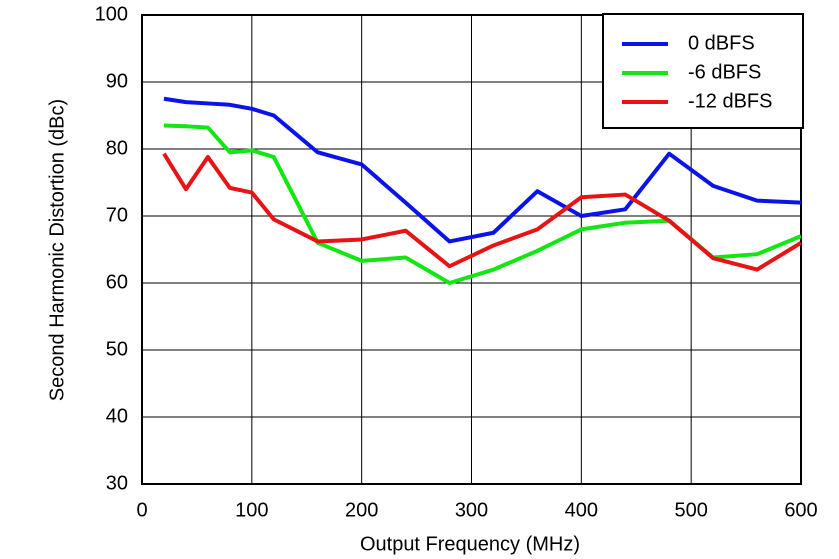  What do you see at coordinates (117, 81) in the screenshot?
I see `y-tick-label: 90` at bounding box center [117, 81].